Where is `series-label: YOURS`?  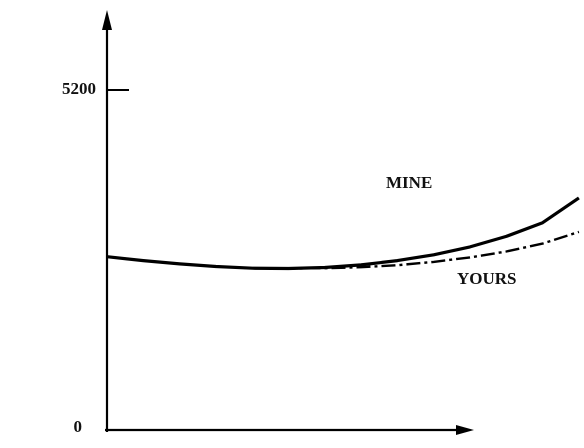
series-label: YOURS is located at coordinates (487, 278).